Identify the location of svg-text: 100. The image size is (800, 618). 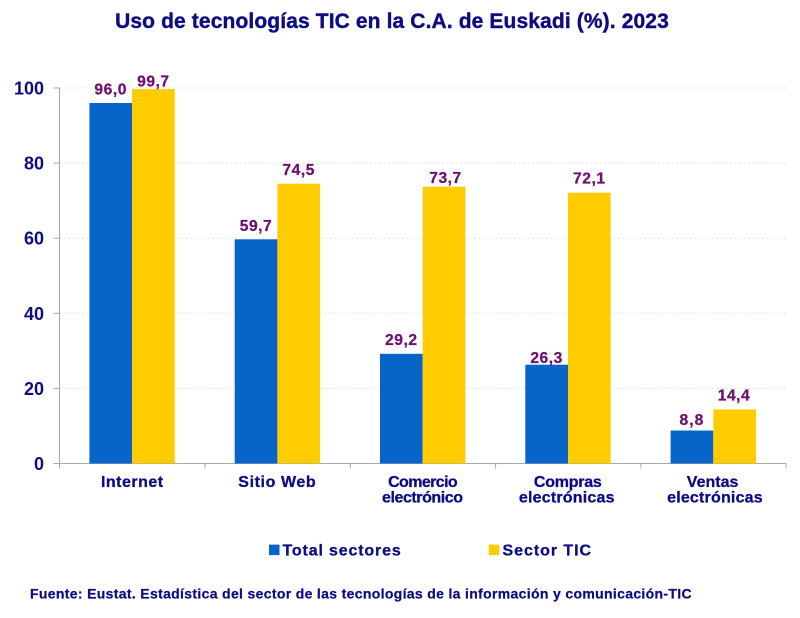
(29, 89).